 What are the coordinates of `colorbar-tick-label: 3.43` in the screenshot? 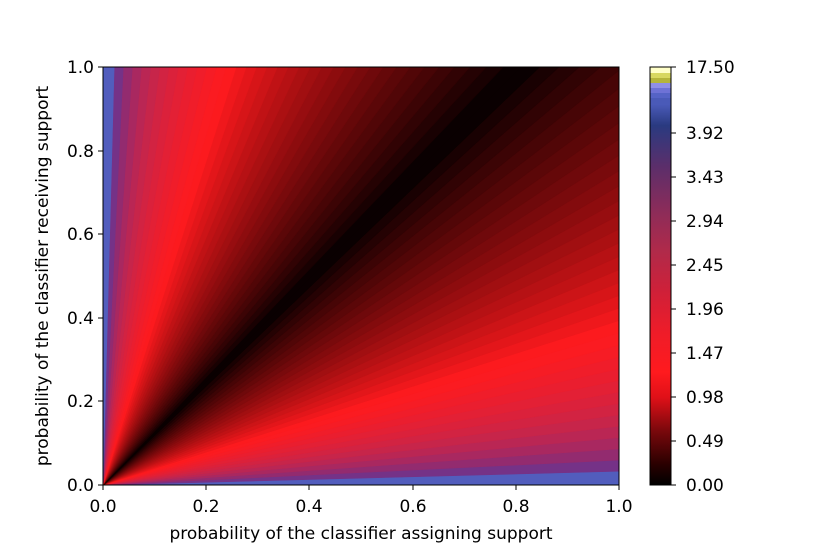 It's located at (705, 178).